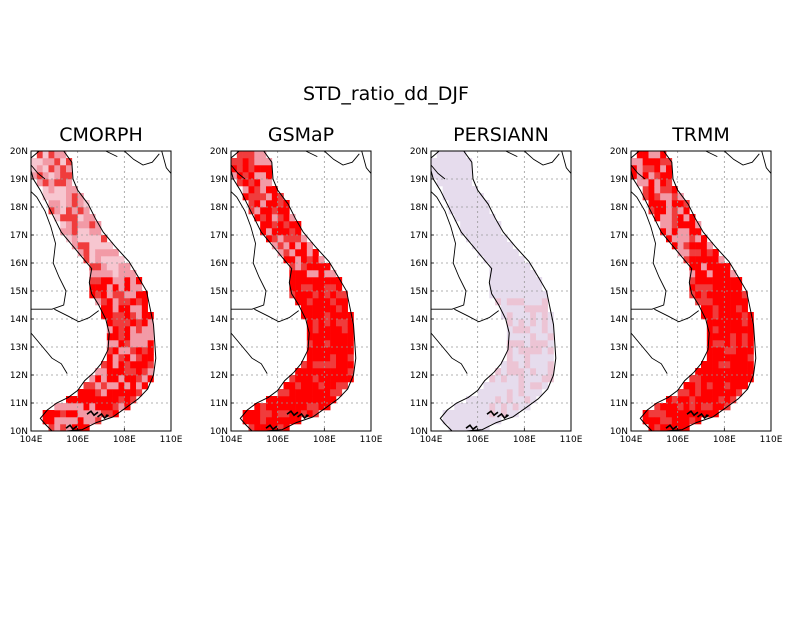  I want to click on coastline-segment, so click(111, 154).